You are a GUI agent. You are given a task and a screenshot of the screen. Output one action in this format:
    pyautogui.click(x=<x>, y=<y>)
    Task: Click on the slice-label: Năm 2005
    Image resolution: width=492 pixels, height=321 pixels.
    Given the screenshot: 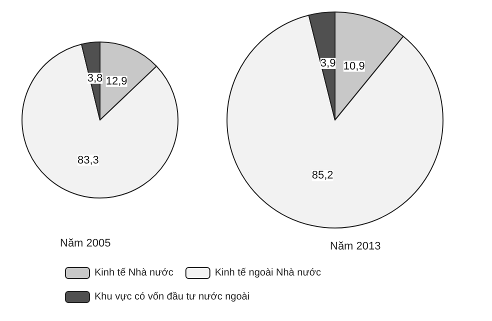 What is the action you would take?
    pyautogui.click(x=85, y=244)
    